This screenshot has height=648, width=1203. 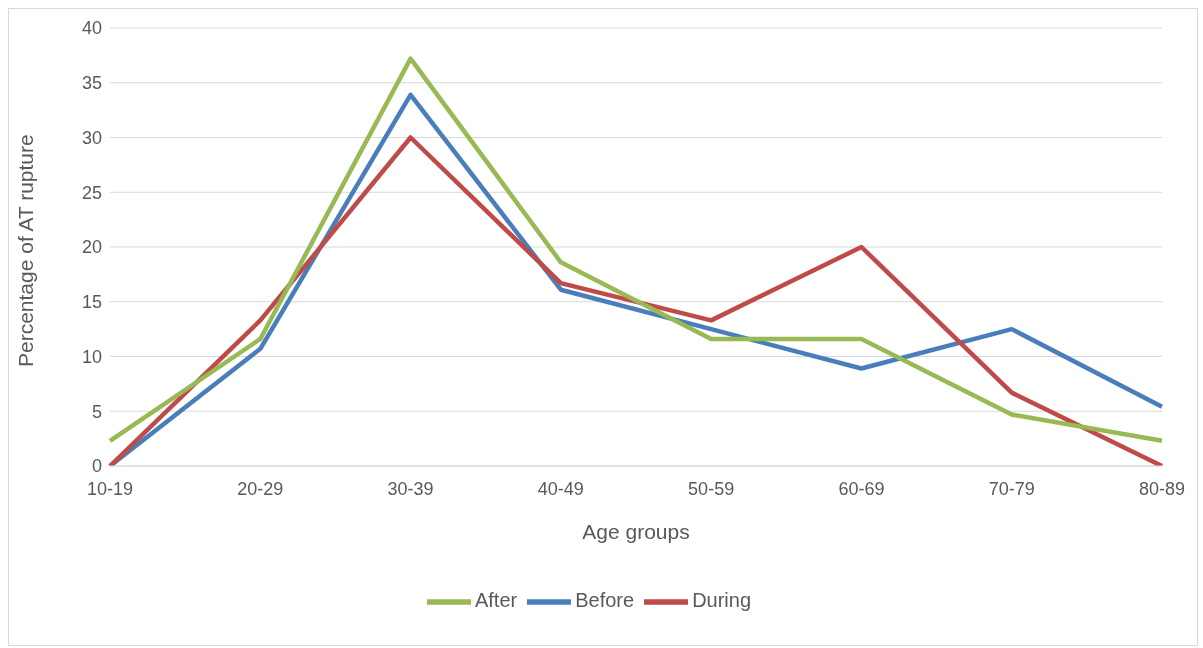 What do you see at coordinates (560, 488) in the screenshot?
I see `x-tick-label: 40-49` at bounding box center [560, 488].